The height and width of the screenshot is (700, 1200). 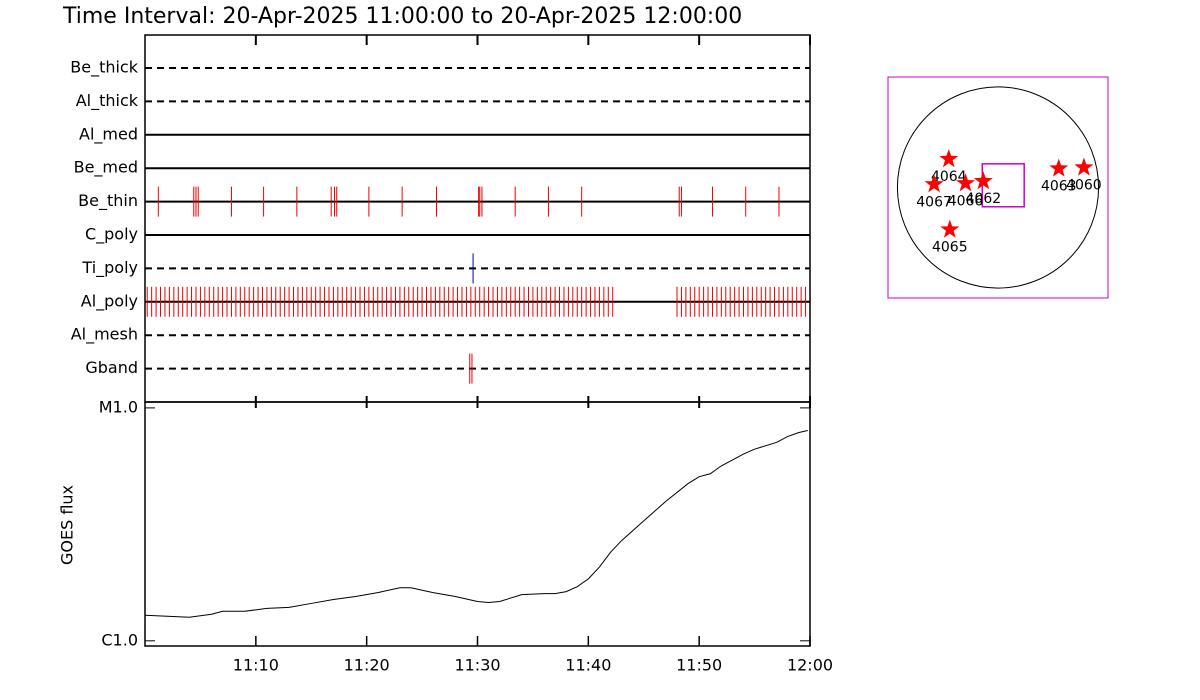 I want to click on map-frame, so click(x=998, y=187).